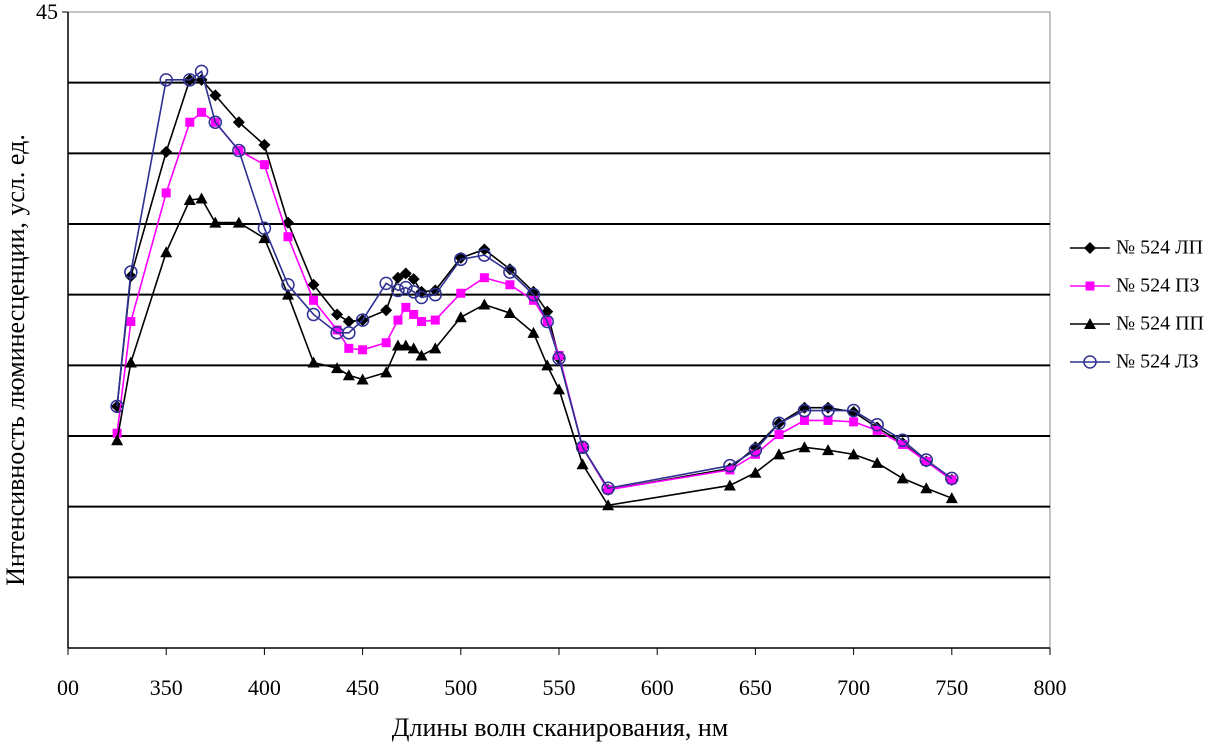  I want to click on x-axis-label: Длины волн сканирования, нм, so click(560, 727).